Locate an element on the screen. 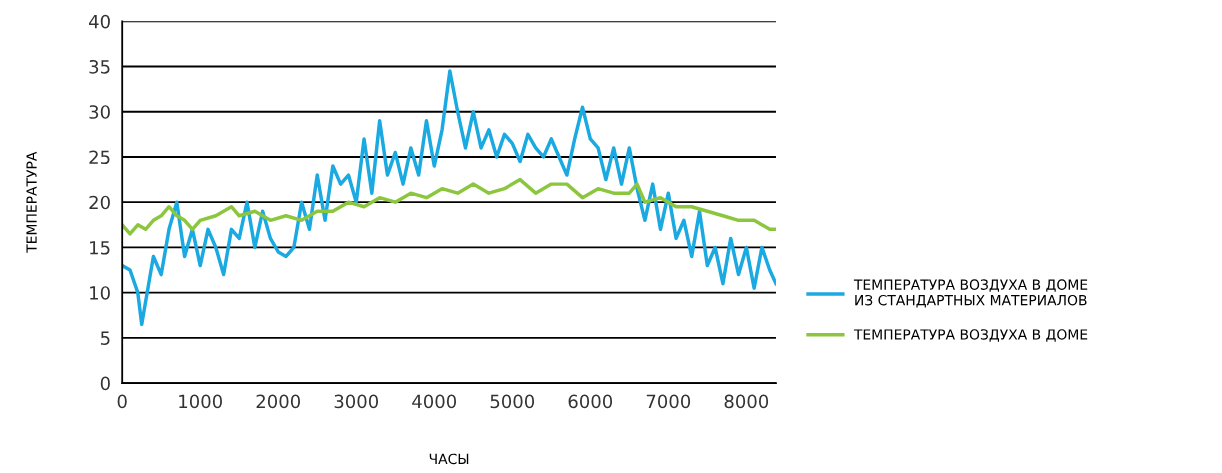  x-tick-label: 8000 is located at coordinates (746, 401).